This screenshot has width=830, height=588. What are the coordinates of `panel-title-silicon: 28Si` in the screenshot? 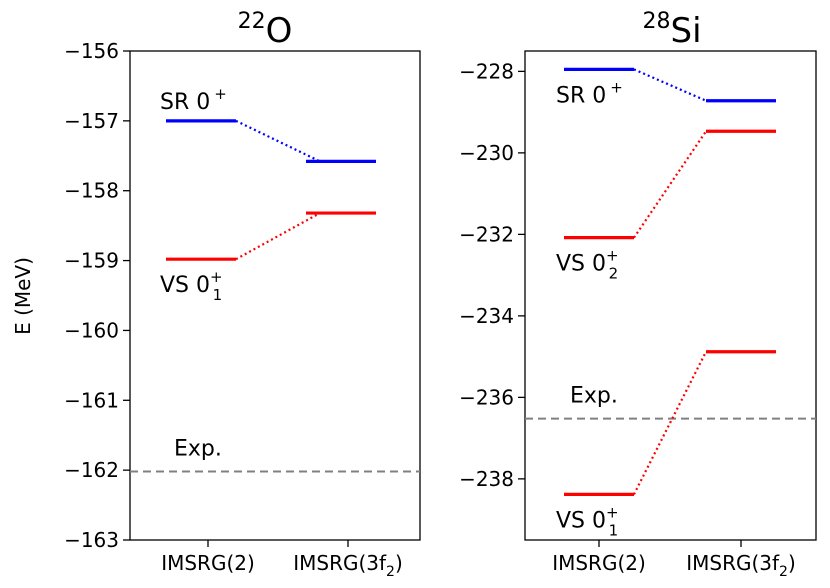 It's located at (671, 30).